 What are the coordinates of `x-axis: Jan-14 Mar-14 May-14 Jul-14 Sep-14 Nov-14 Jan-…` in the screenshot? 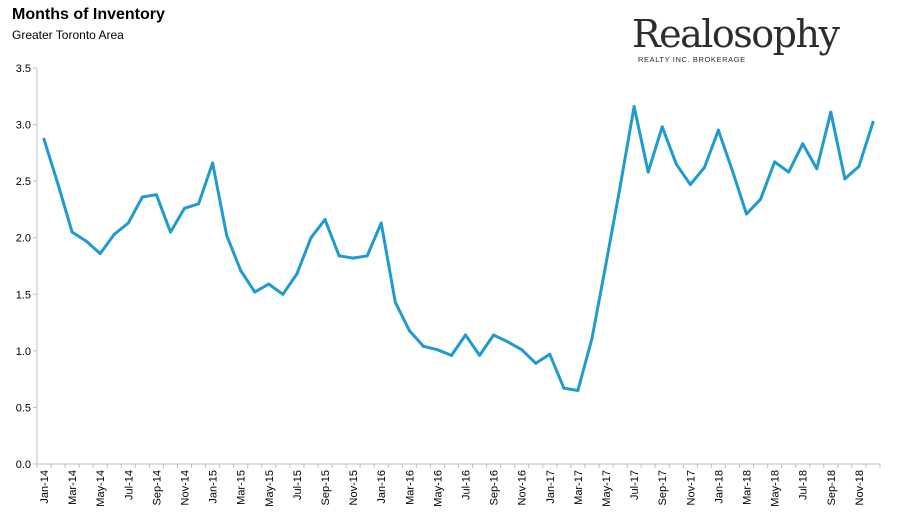 It's located at (458, 485).